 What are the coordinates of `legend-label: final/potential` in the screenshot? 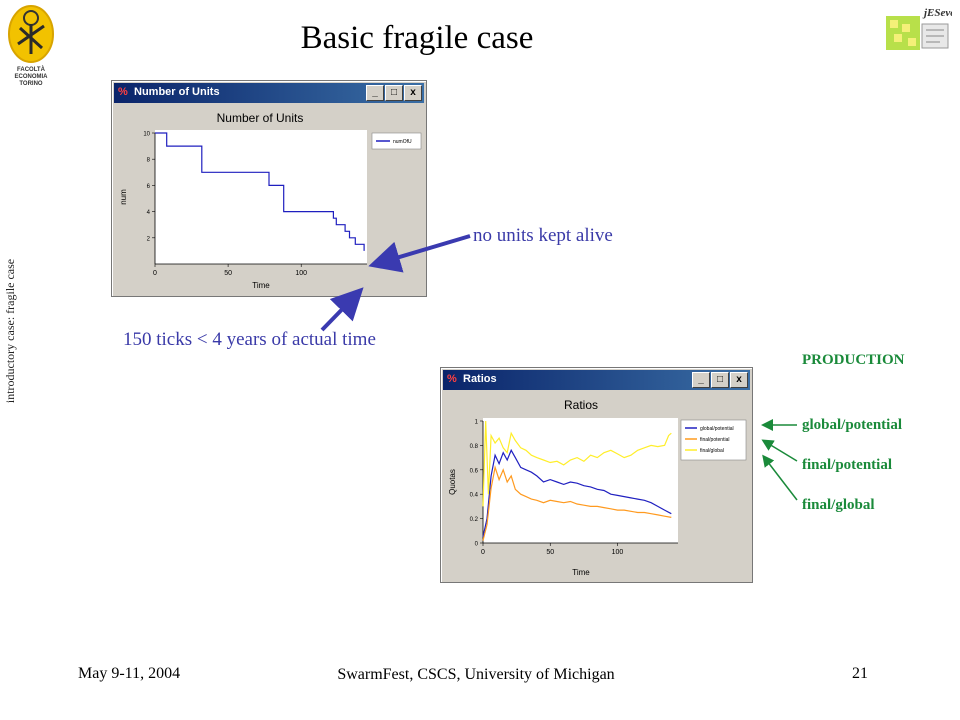 It's located at (714, 440).